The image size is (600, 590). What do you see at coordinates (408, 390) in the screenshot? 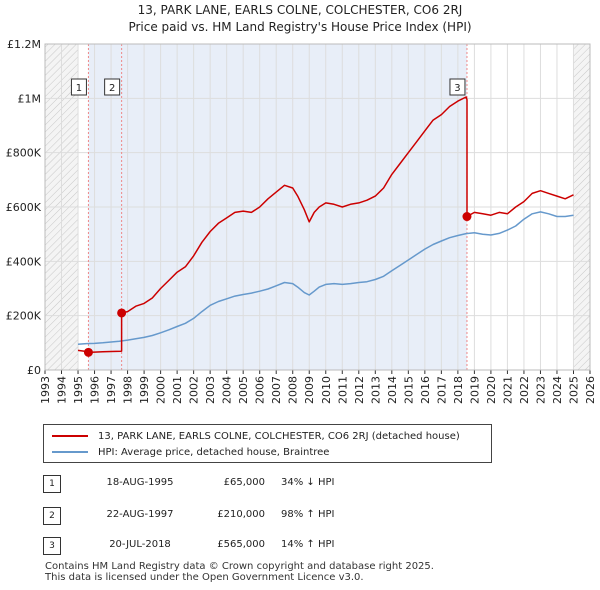
I see `x-tick-label: 2015` at bounding box center [408, 390].